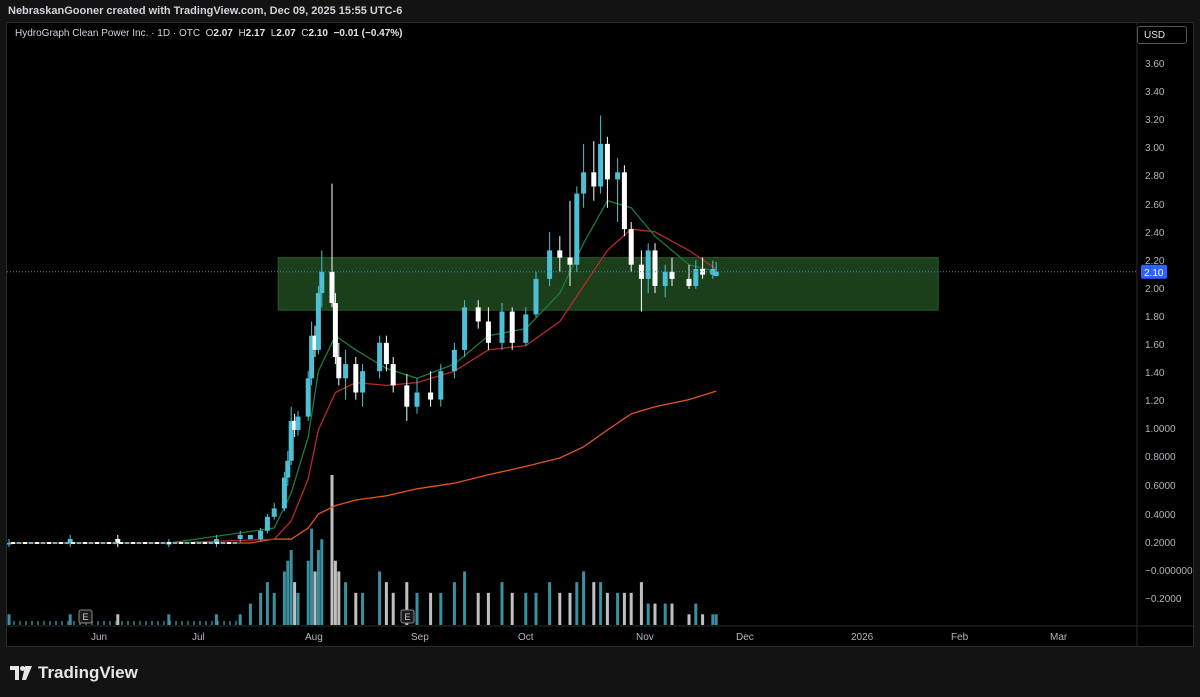 This screenshot has height=697, width=1200. What do you see at coordinates (314, 637) in the screenshot?
I see `x-tick-label: Aug` at bounding box center [314, 637].